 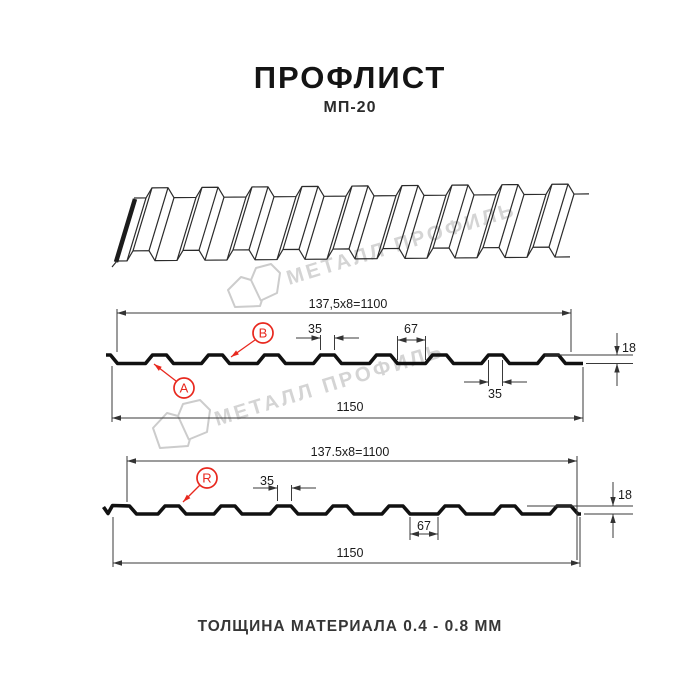 What do you see at coordinates (350, 452) in the screenshot?
I see `dim-width-formula: 137.5x8=1100` at bounding box center [350, 452].